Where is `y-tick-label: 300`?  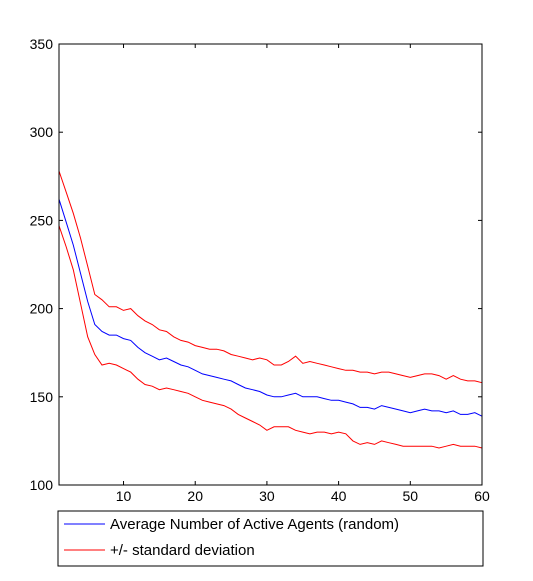 y-tick-label: 300 is located at coordinates (42, 132).